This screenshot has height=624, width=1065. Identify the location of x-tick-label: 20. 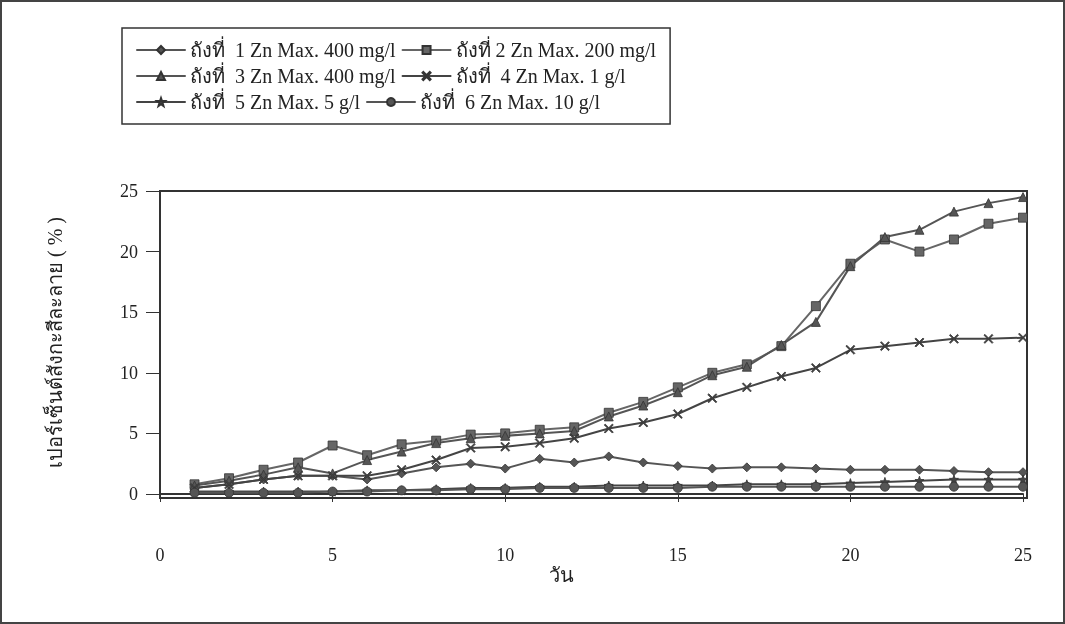
(850, 555).